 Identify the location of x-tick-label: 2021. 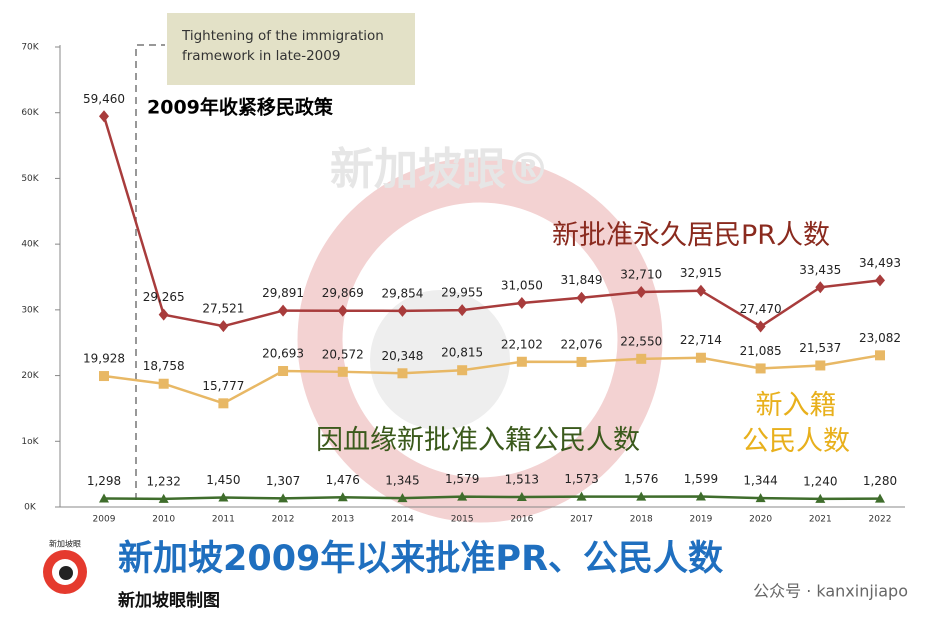
(820, 520).